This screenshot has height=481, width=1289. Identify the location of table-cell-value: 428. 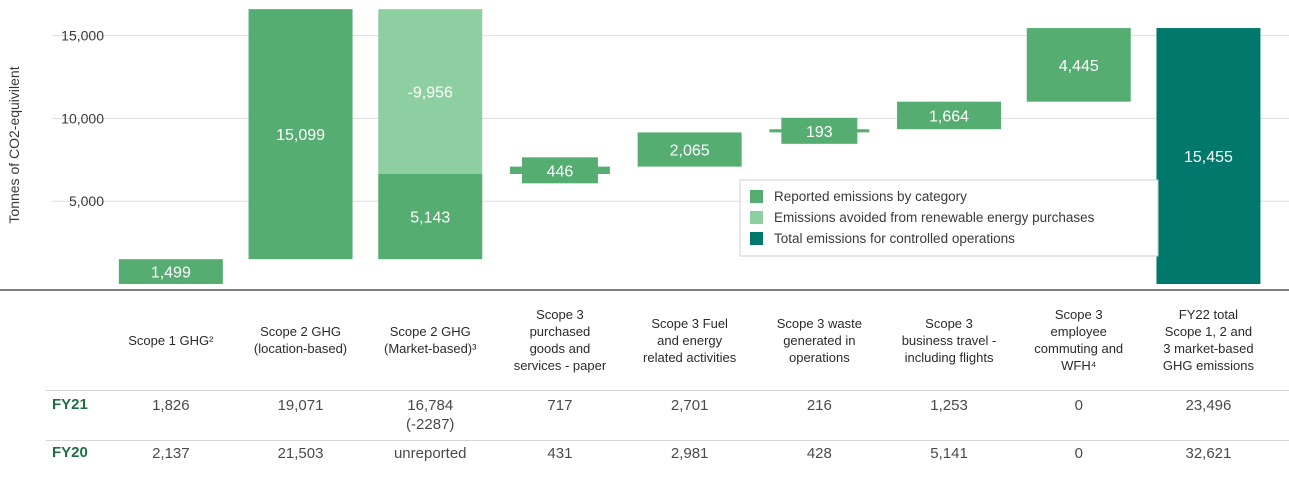
(819, 453).